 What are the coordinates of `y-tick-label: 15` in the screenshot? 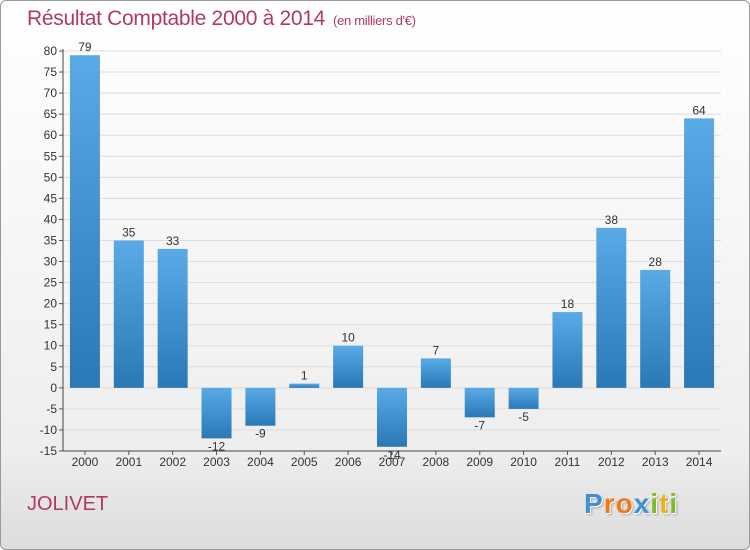 It's located at (51, 325).